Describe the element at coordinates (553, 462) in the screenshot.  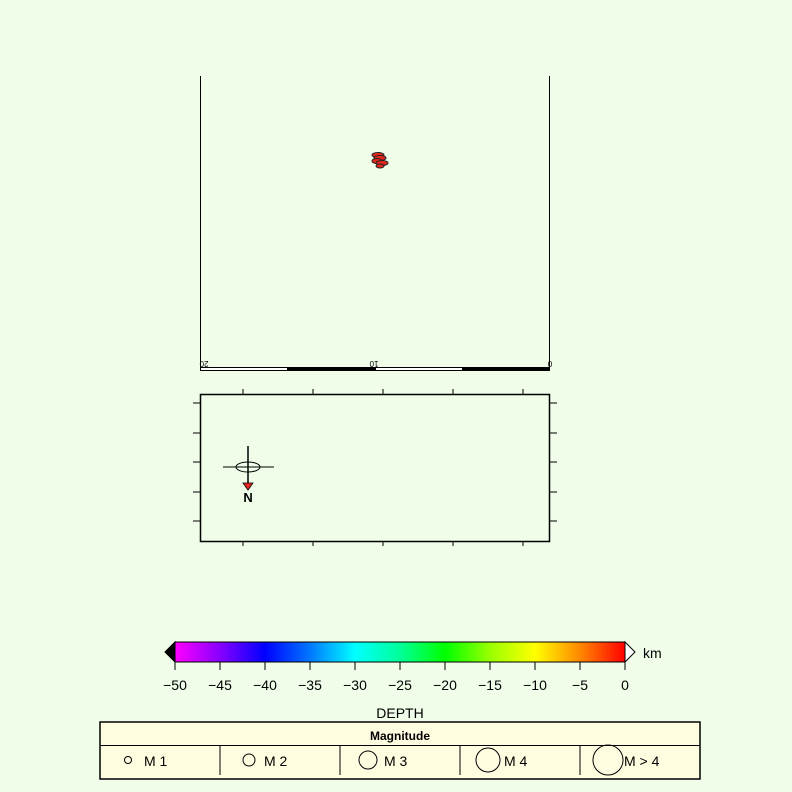
I see `inset-right-ticks` at that location.